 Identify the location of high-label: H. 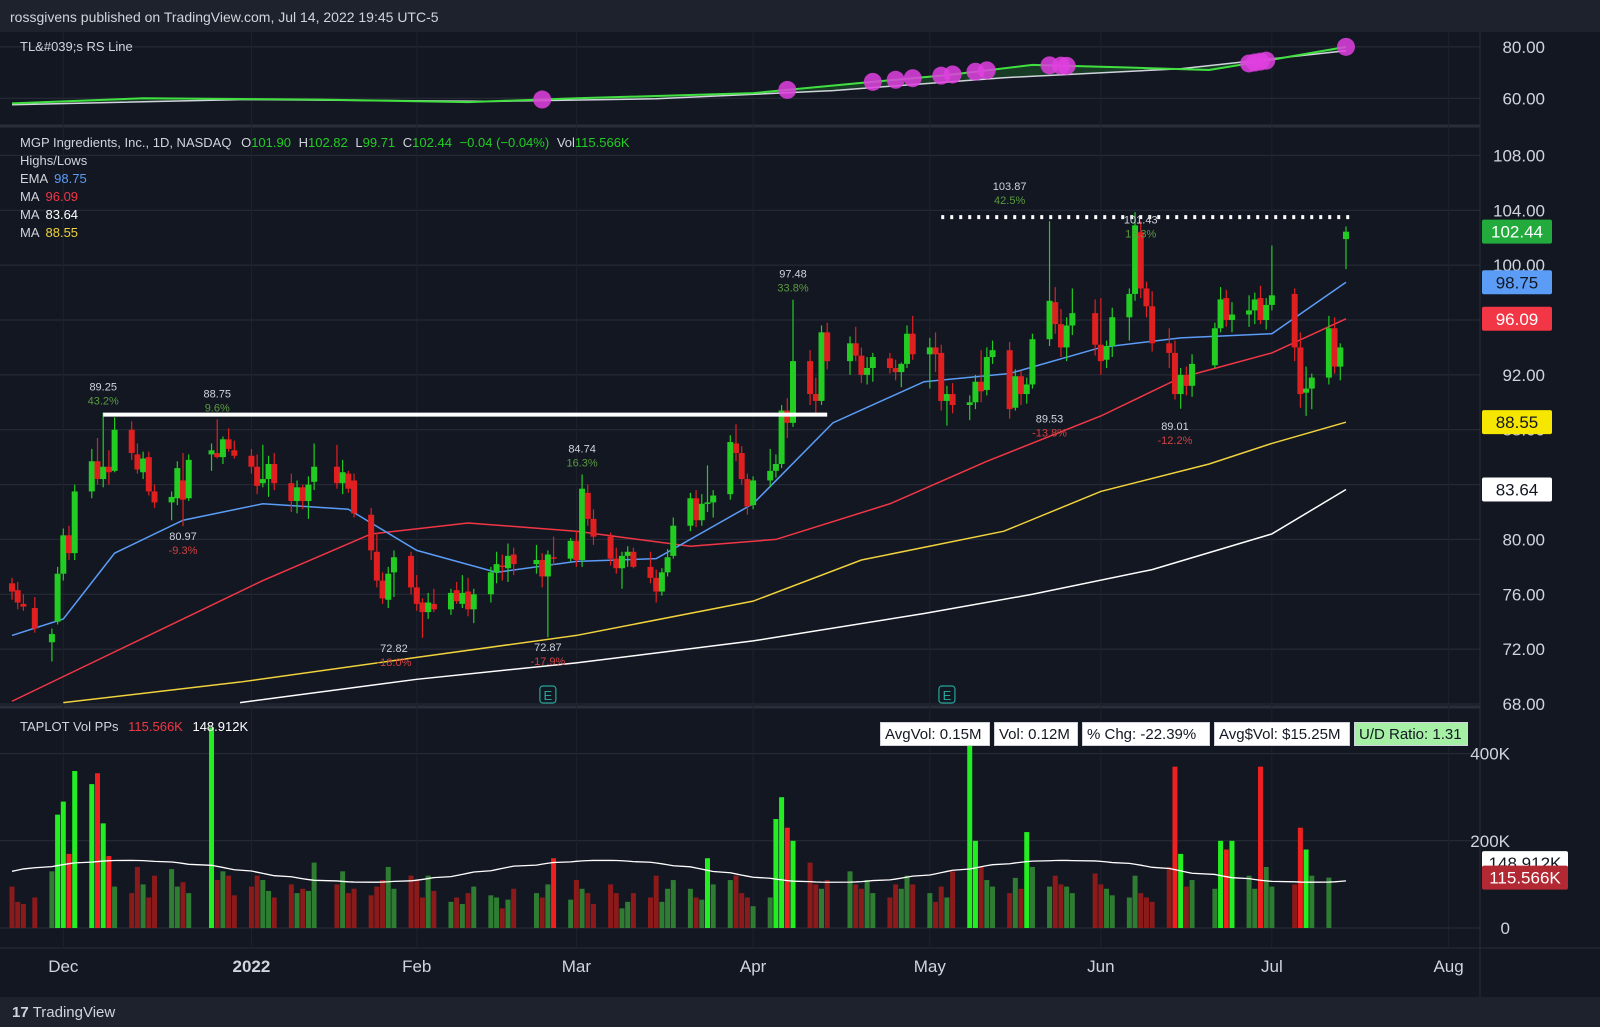
(303, 142).